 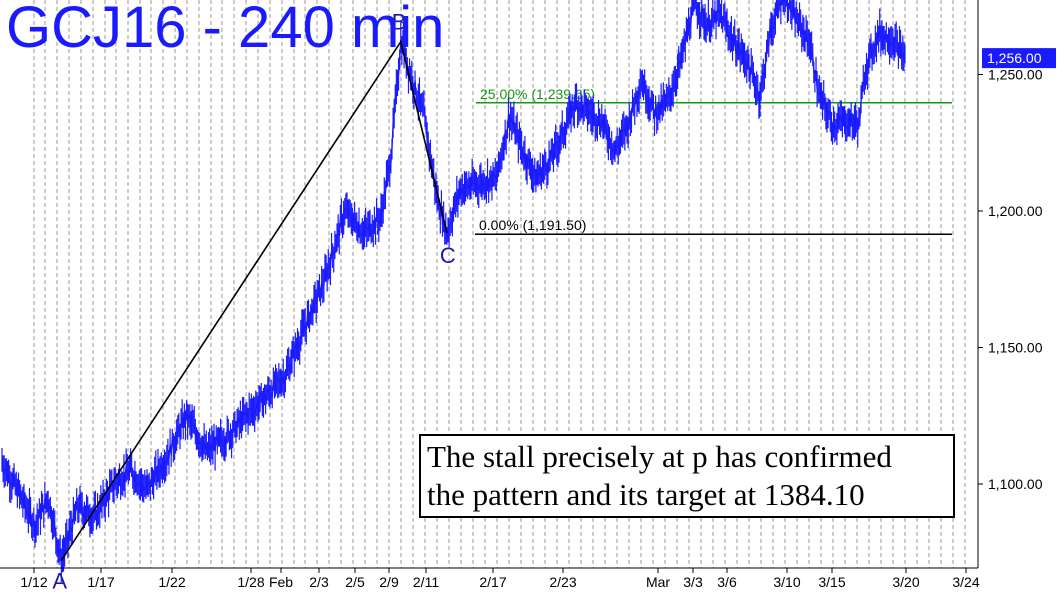 What do you see at coordinates (171, 582) in the screenshot?
I see `x-tick-label: 1/22` at bounding box center [171, 582].